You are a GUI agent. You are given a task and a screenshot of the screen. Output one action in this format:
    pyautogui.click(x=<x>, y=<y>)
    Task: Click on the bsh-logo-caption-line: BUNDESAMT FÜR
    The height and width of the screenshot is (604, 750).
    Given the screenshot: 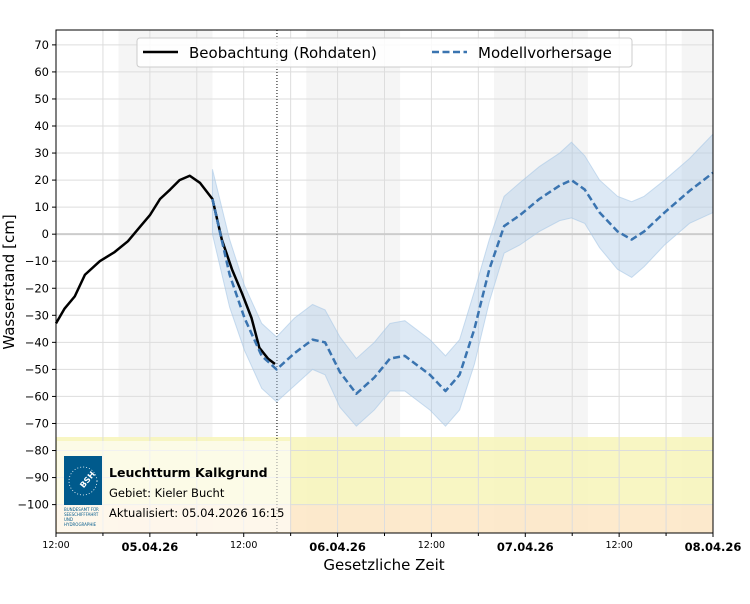 What is the action you would take?
    pyautogui.click(x=81, y=509)
    